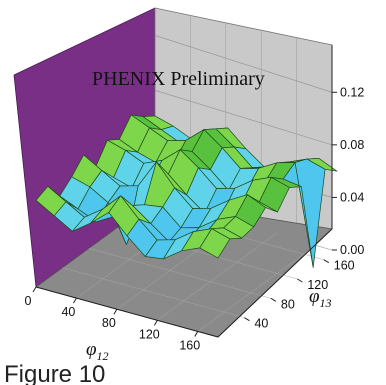 Image resolution: width=386 pixels, height=385 pixels. I want to click on z-tick-label: 0.08, so click(352, 145).